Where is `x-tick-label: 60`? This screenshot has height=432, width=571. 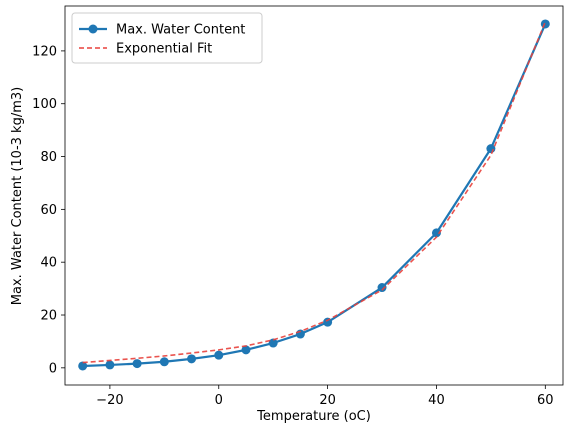 x-tick-label: 60 is located at coordinates (545, 400).